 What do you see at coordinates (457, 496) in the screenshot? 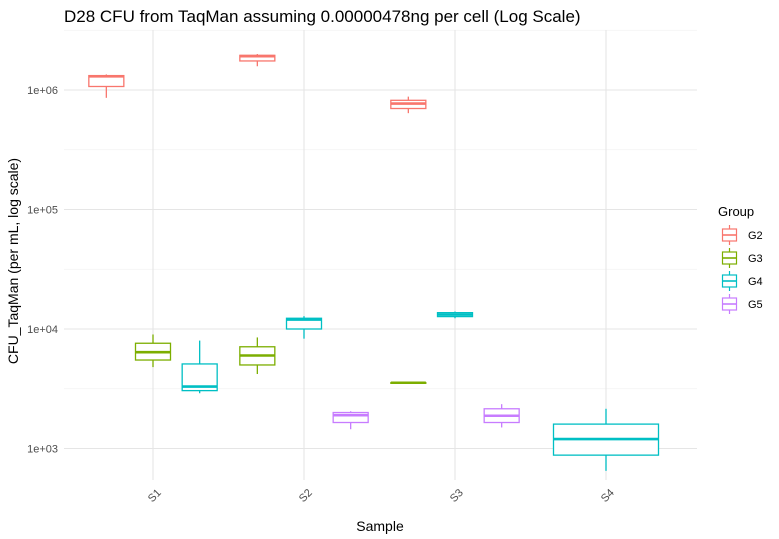
I see `x-tick-label: S3` at bounding box center [457, 496].